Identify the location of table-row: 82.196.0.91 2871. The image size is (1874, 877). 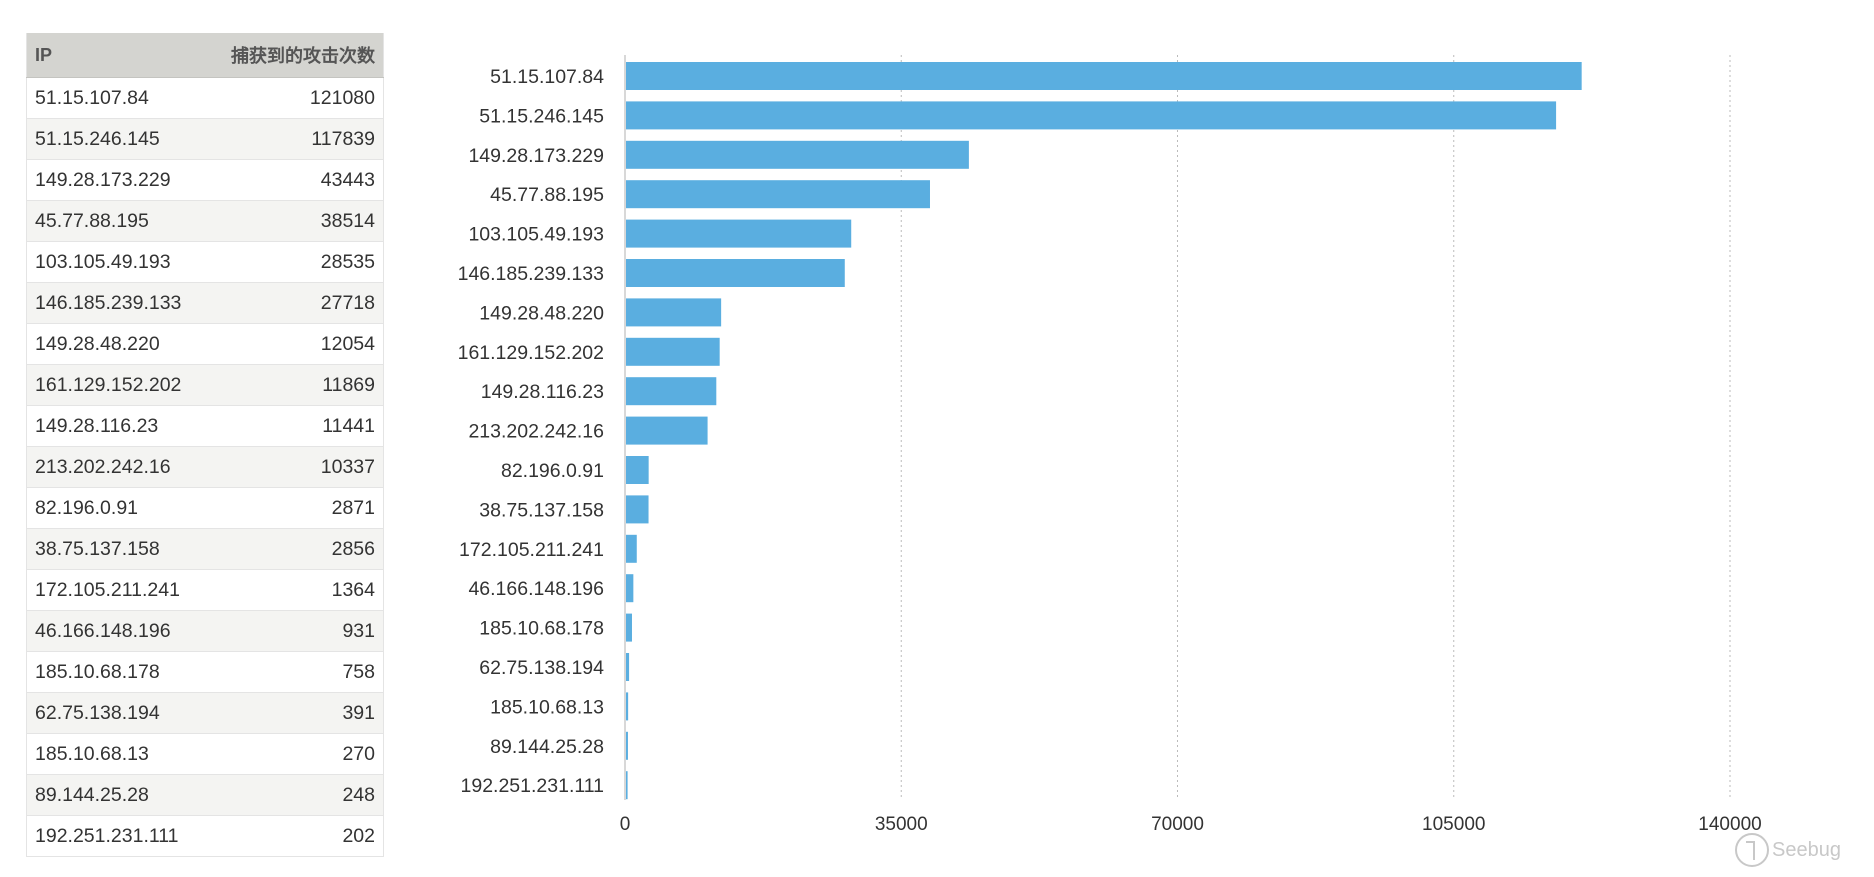
(205, 508).